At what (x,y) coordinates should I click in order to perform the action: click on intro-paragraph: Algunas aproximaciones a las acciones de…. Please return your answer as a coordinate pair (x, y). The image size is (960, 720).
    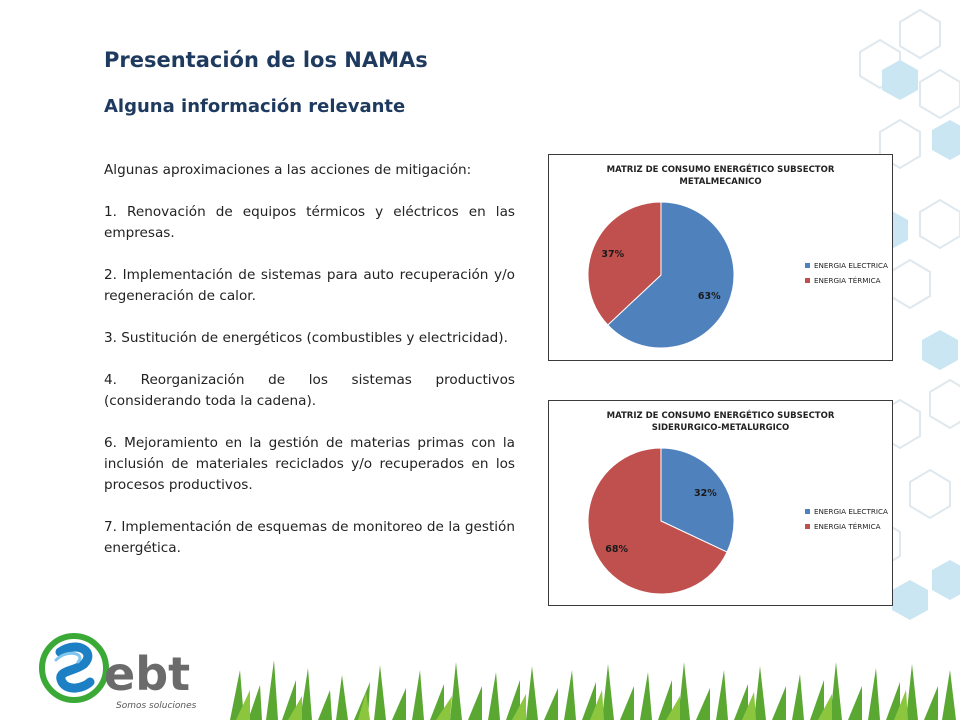
    Looking at the image, I should click on (288, 170).